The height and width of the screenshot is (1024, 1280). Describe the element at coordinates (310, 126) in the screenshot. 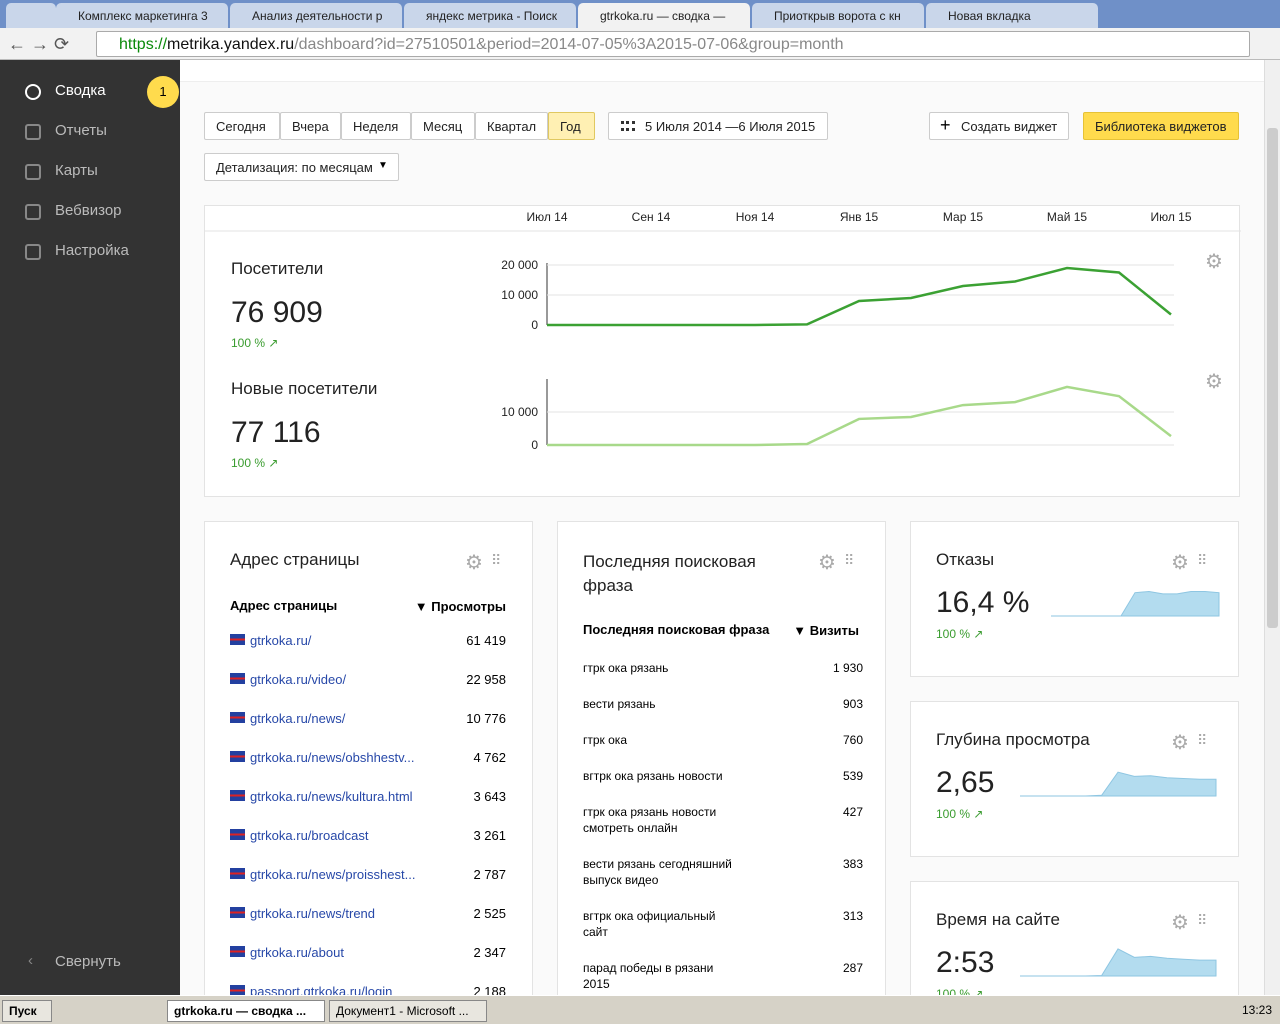

I see `period-button: Вчера` at that location.